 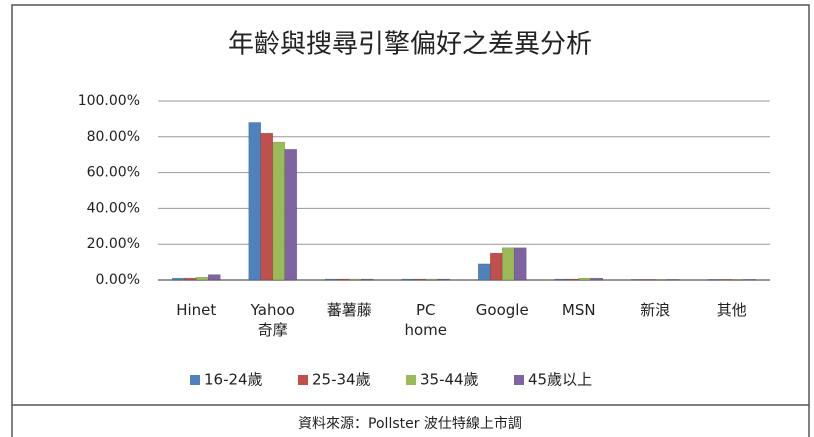 I want to click on legend-label: 25-34歲, so click(x=341, y=380).